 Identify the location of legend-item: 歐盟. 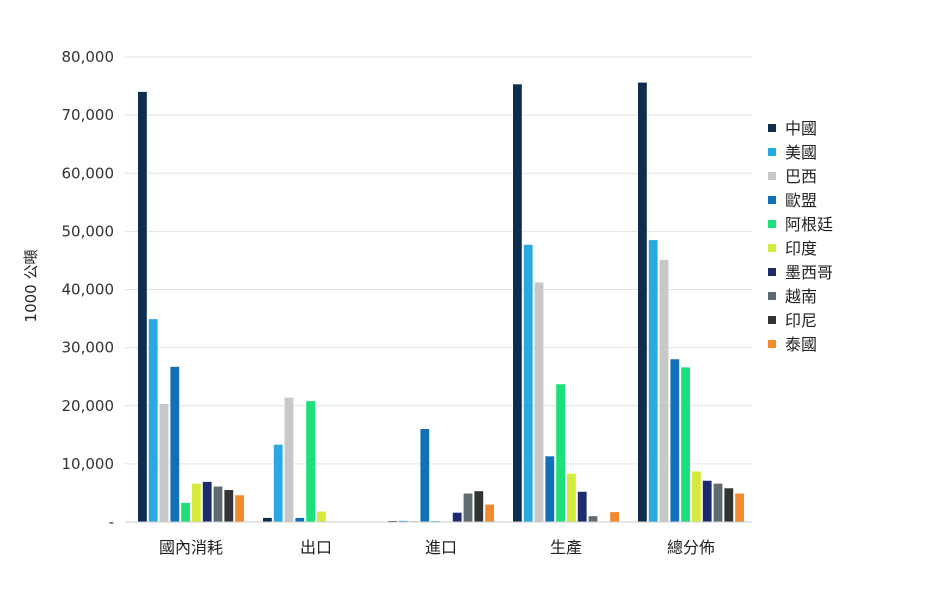
(792, 200).